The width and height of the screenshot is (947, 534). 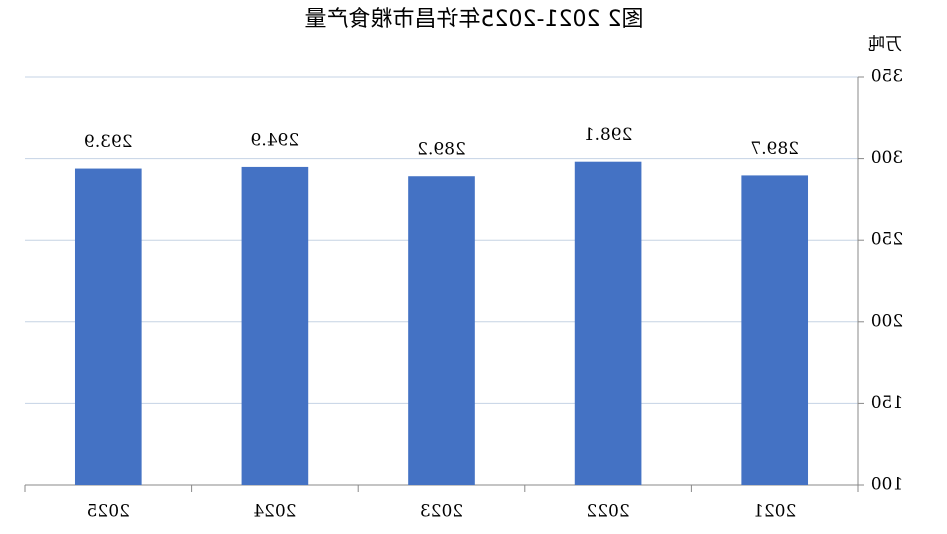 What do you see at coordinates (887, 403) in the screenshot?
I see `y-tick-label: 150` at bounding box center [887, 403].